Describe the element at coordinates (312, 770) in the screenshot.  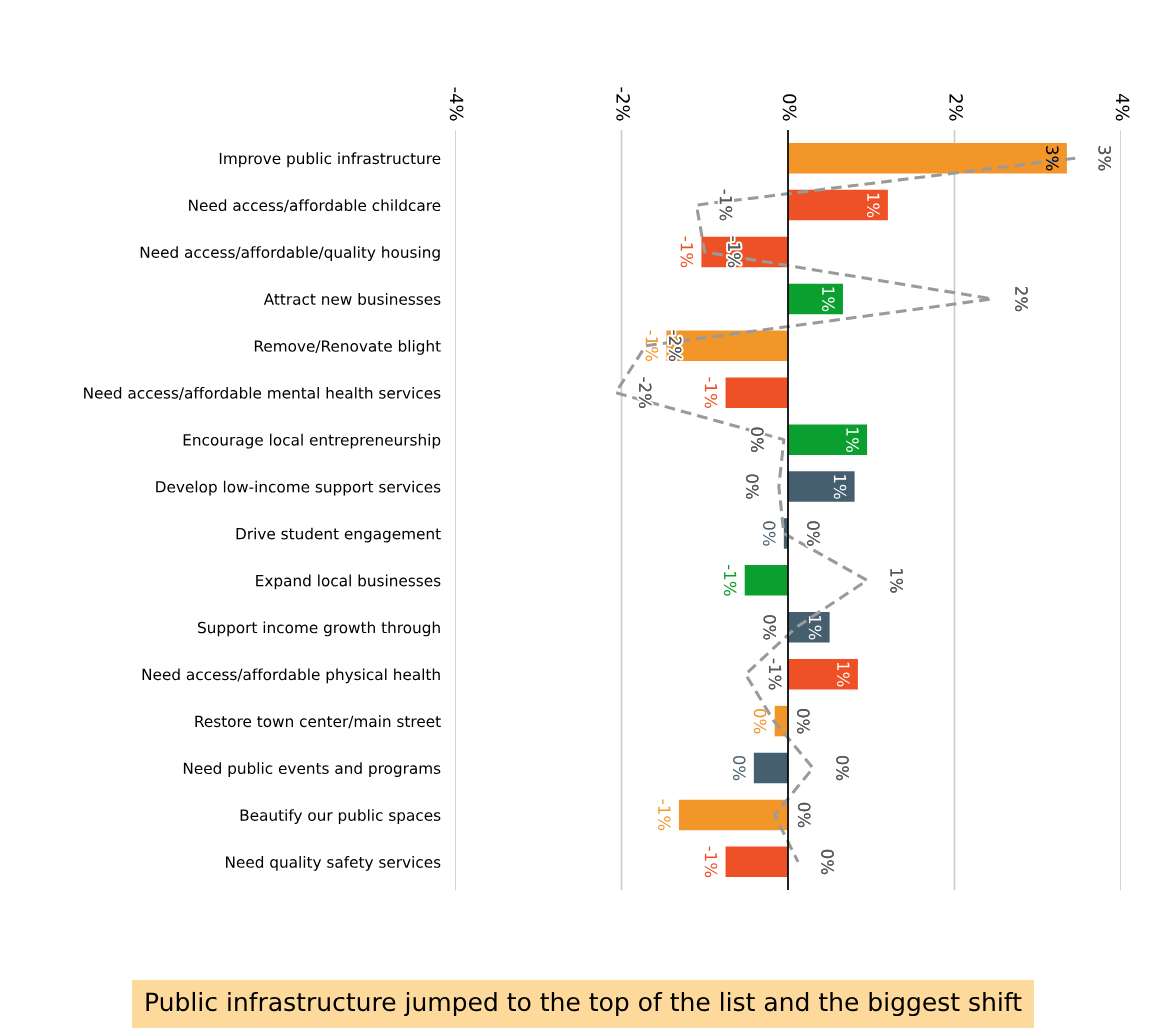
I see `y-tick-label: Need public events and programs` at that location.